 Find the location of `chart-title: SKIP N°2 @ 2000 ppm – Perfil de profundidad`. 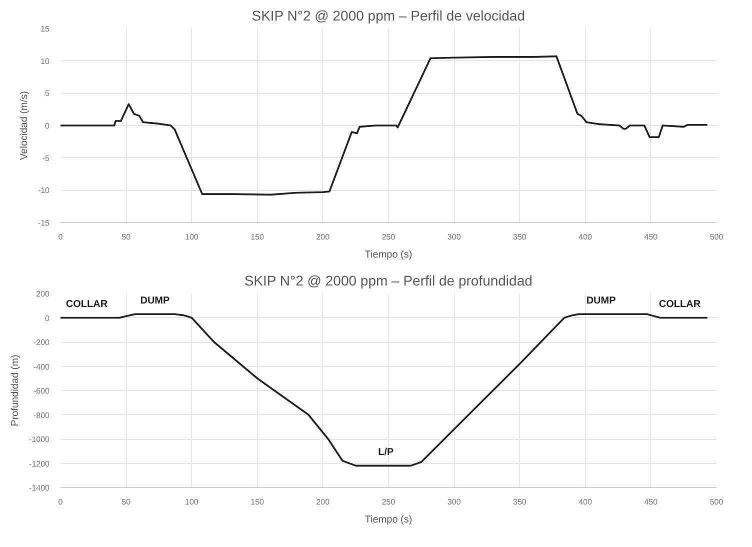

chart-title: SKIP N°2 @ 2000 ppm – Perfil de profundidad is located at coordinates (388, 280).